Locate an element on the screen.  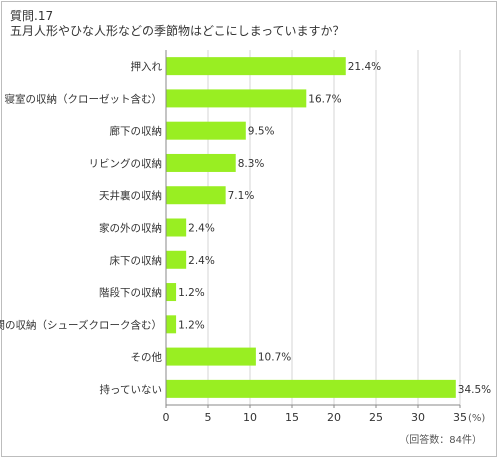
response-count-footnote: （回答数：84件） is located at coordinates (440, 440).